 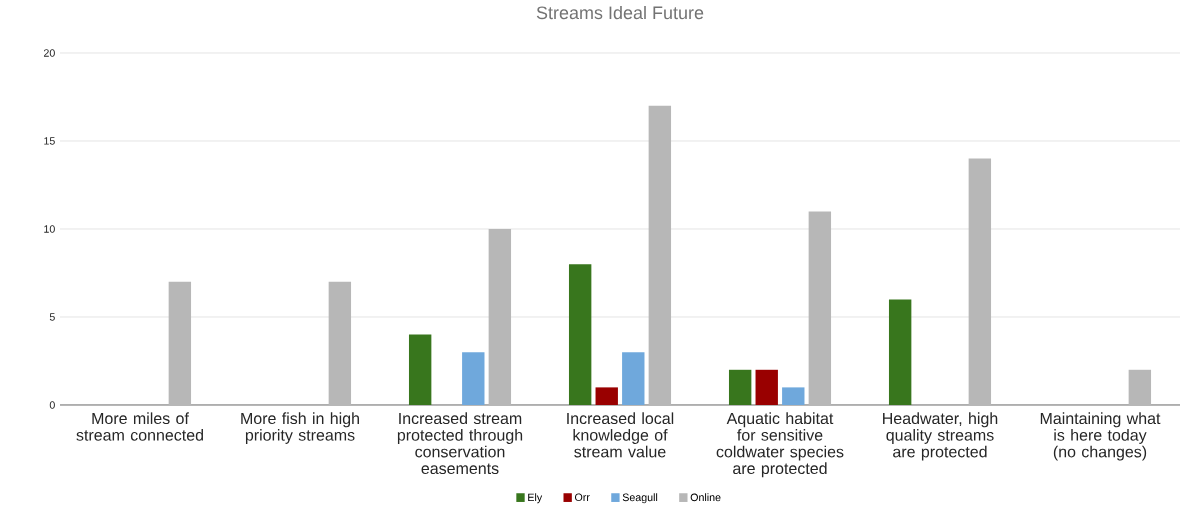 What do you see at coordinates (49, 141) in the screenshot?
I see `y-tick-label: 15` at bounding box center [49, 141].